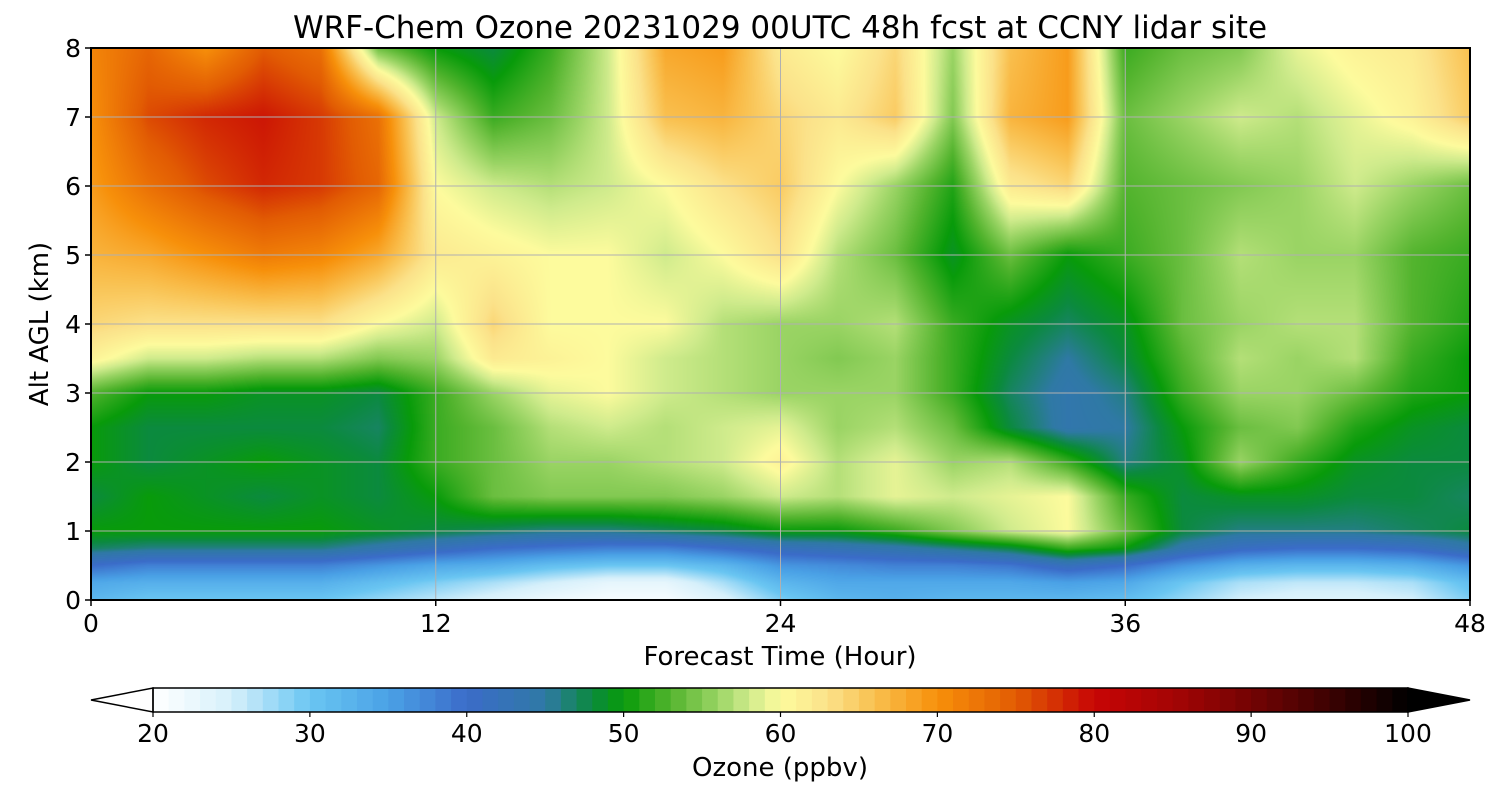 This screenshot has width=1500, height=800. I want to click on y-tick-label: 7, so click(73, 117).